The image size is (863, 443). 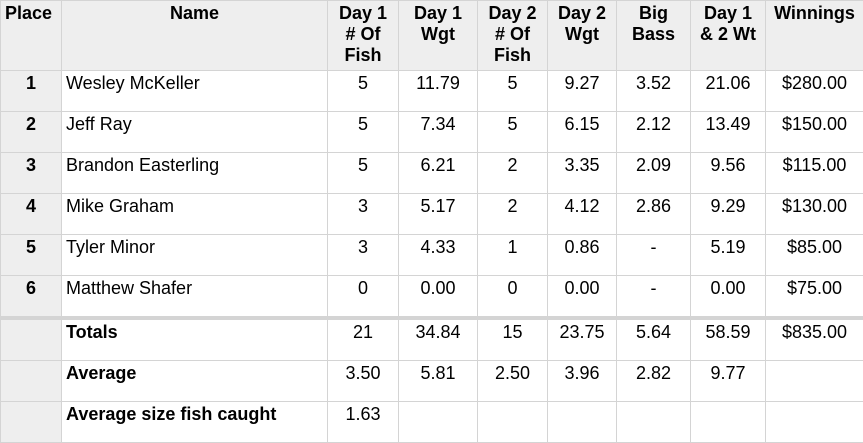 What do you see at coordinates (728, 173) in the screenshot?
I see `value-cell: 9.56` at bounding box center [728, 173].